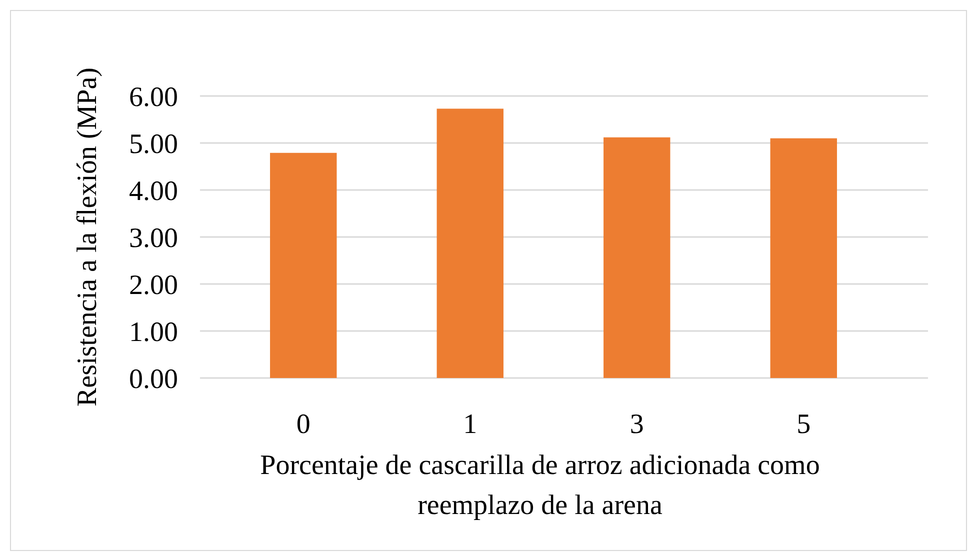  I want to click on y-tick-label: 5.00, so click(153, 144).